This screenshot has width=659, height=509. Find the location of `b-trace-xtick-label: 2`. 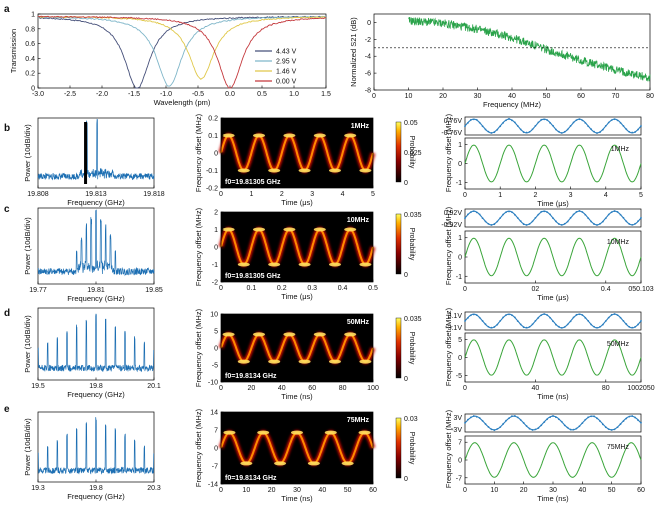

b-trace-xtick-label: 2 is located at coordinates (535, 195).